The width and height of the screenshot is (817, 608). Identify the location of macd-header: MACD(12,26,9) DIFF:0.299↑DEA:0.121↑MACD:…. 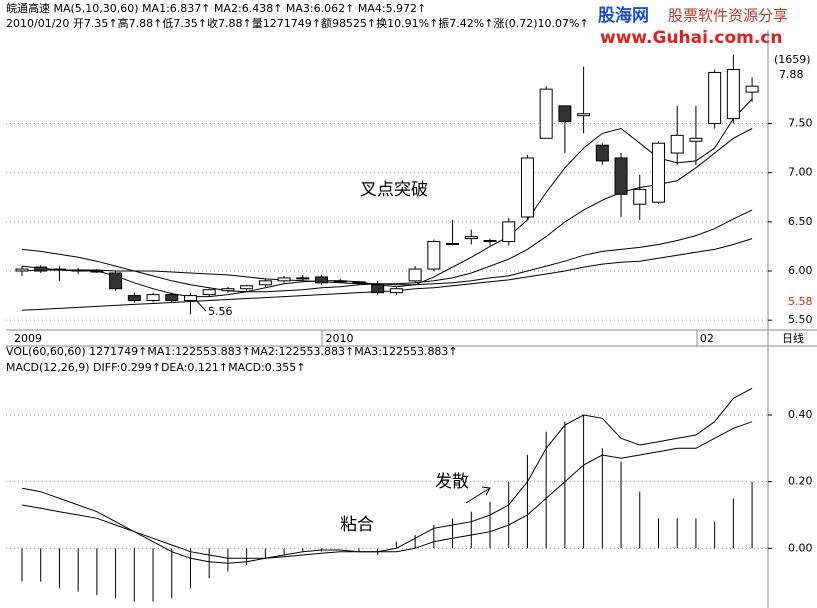
(156, 367).